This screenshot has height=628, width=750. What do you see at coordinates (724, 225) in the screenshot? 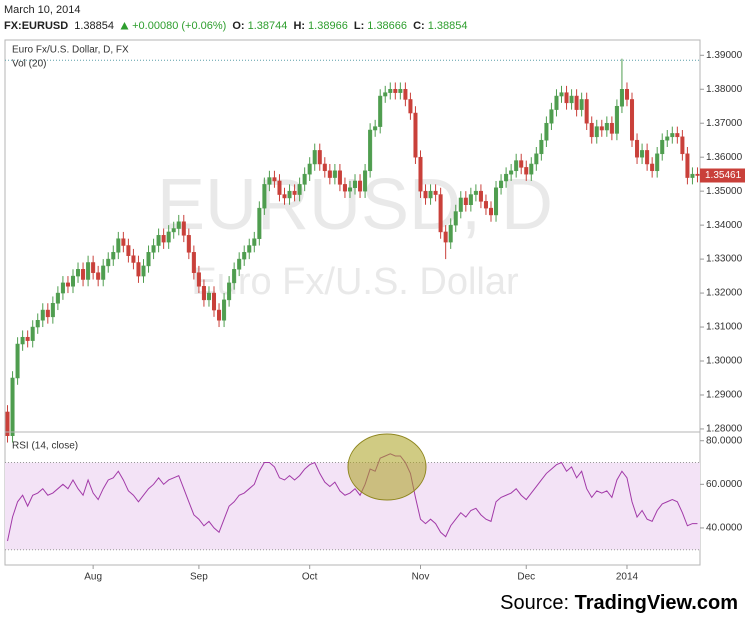
I see `y-tick-label: 1.34000` at bounding box center [724, 225].